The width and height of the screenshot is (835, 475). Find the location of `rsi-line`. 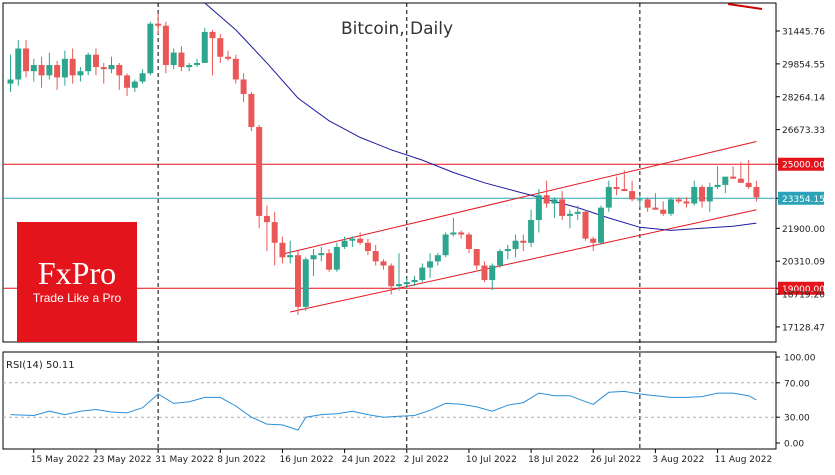

rsi-line is located at coordinates (383, 410).